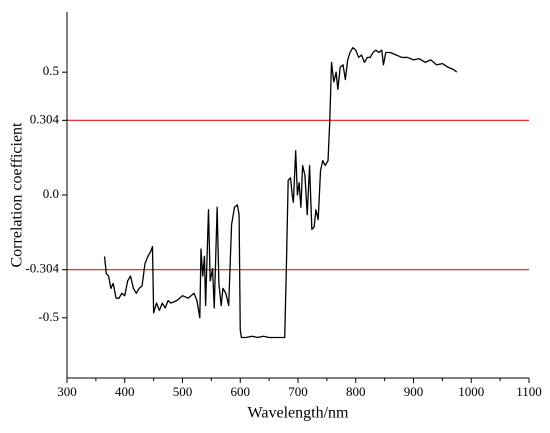 Image resolution: width=550 pixels, height=433 pixels. I want to click on x-tick-label: 800, so click(356, 391).